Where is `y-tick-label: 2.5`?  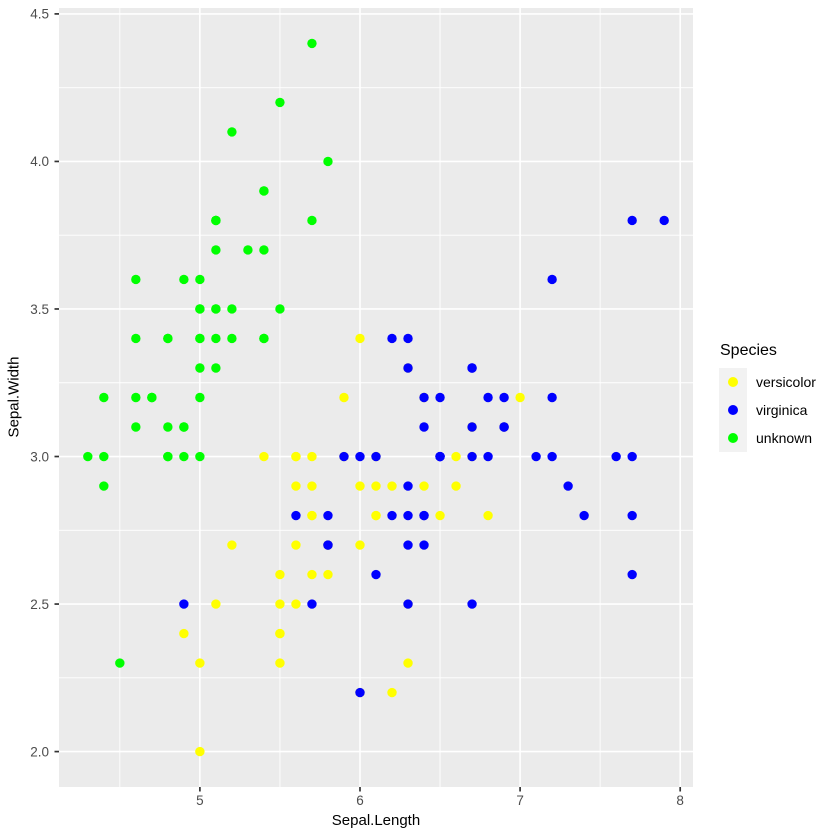
y-tick-label: 2.5 is located at coordinates (39, 604).